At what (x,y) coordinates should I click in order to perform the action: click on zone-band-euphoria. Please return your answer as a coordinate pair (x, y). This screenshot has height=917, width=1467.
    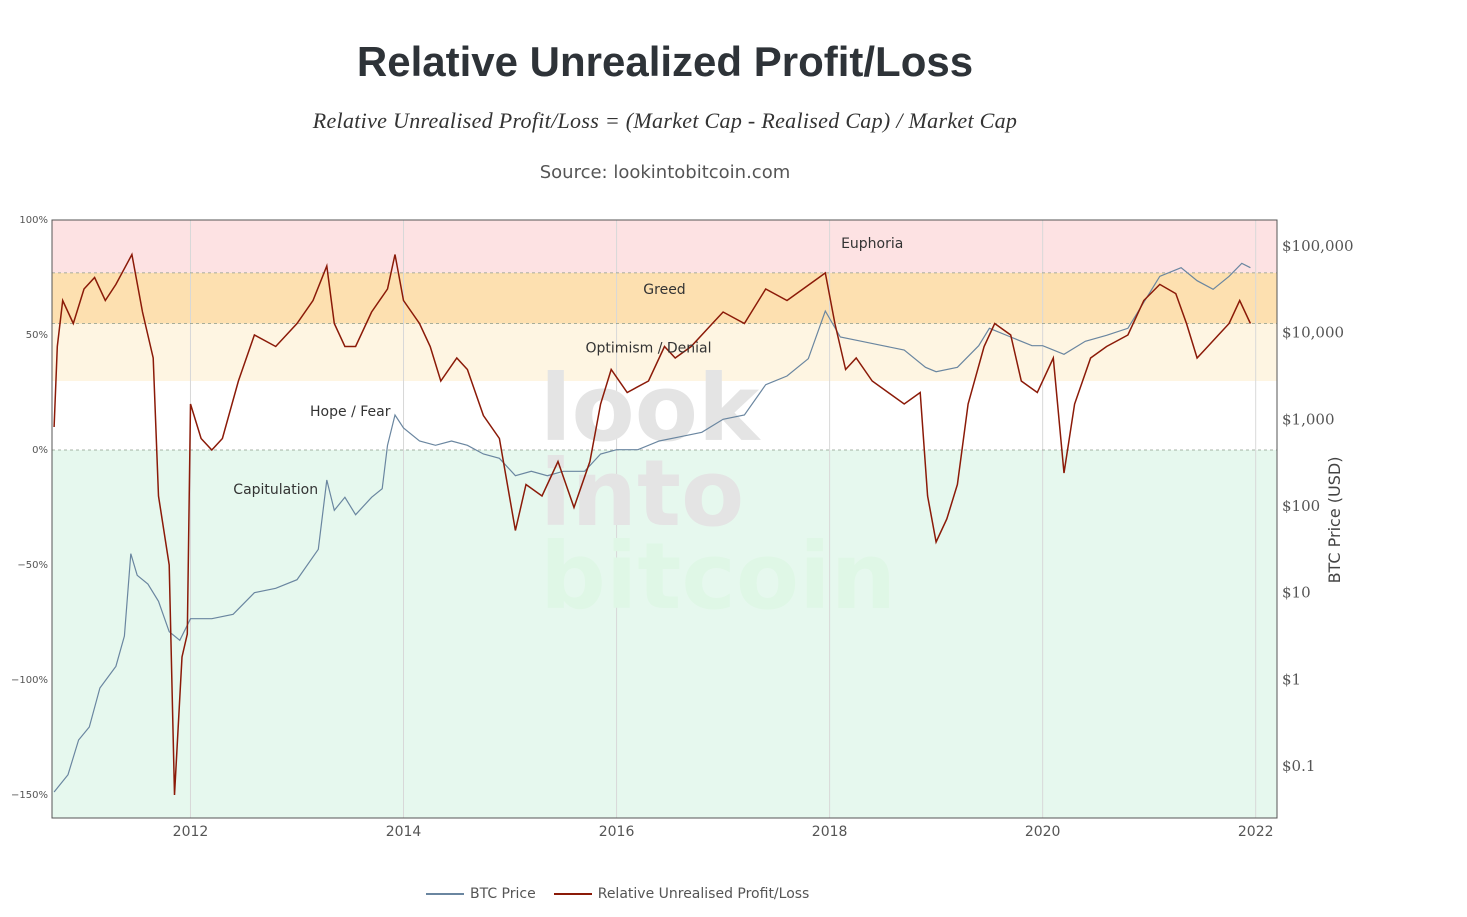
    Looking at the image, I should click on (664, 246).